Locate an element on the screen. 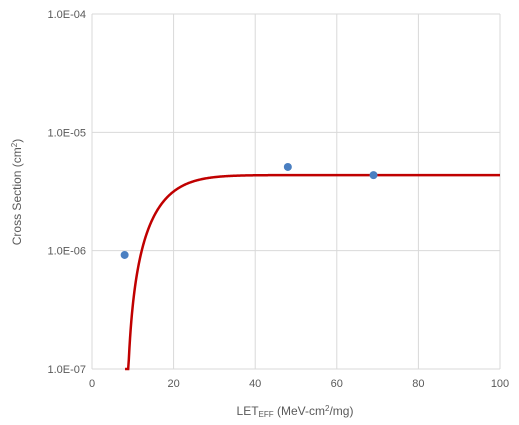  y-tick-label: 1.0E-05 is located at coordinates (66, 133).